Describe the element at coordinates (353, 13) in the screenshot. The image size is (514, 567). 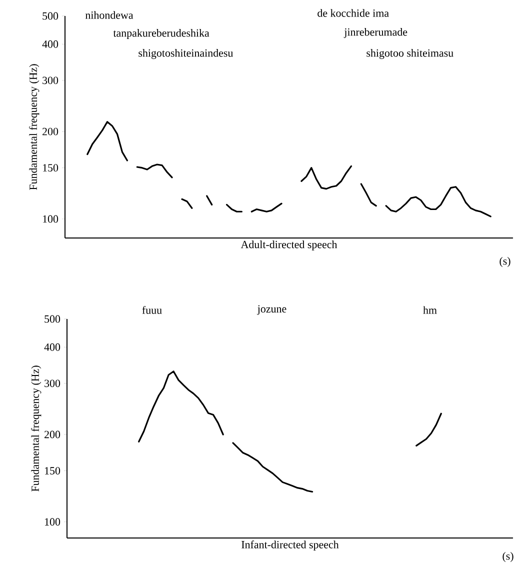
I see `annotation: de kocchide ima` at that location.